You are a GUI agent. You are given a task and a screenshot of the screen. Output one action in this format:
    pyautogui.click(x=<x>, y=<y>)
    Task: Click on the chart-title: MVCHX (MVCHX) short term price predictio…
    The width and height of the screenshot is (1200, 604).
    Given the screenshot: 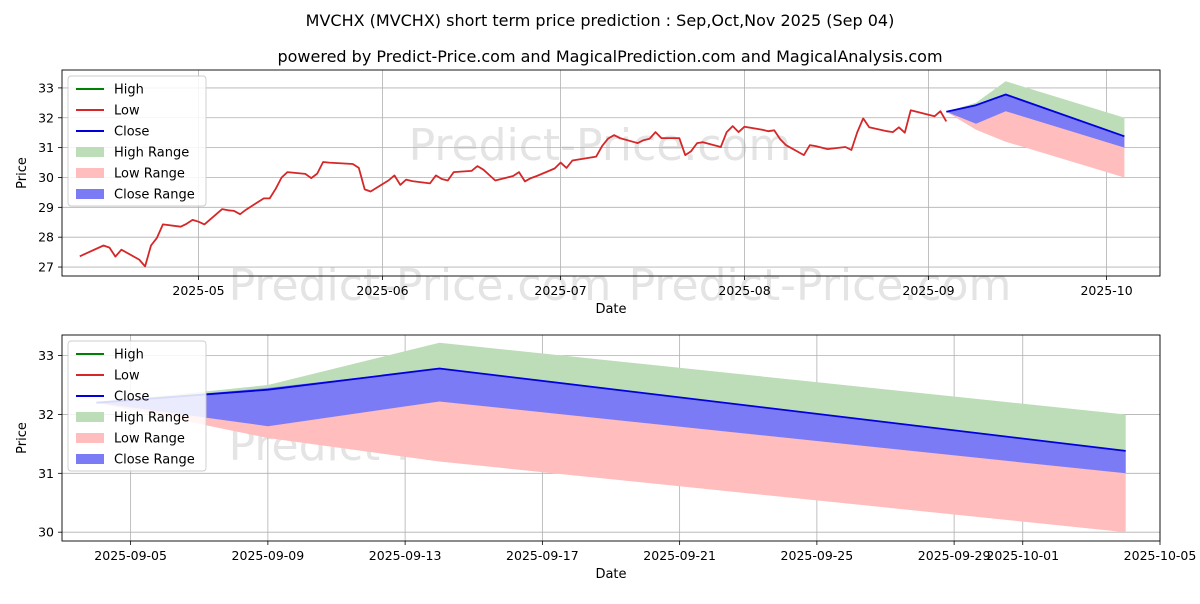 What is the action you would take?
    pyautogui.click(x=600, y=20)
    